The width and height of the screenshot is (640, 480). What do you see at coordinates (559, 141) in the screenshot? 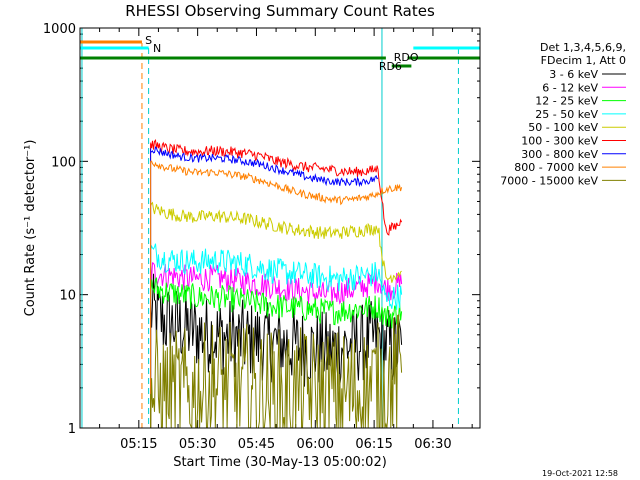
I see `legend-label: 100 - 300 keV` at bounding box center [559, 141].